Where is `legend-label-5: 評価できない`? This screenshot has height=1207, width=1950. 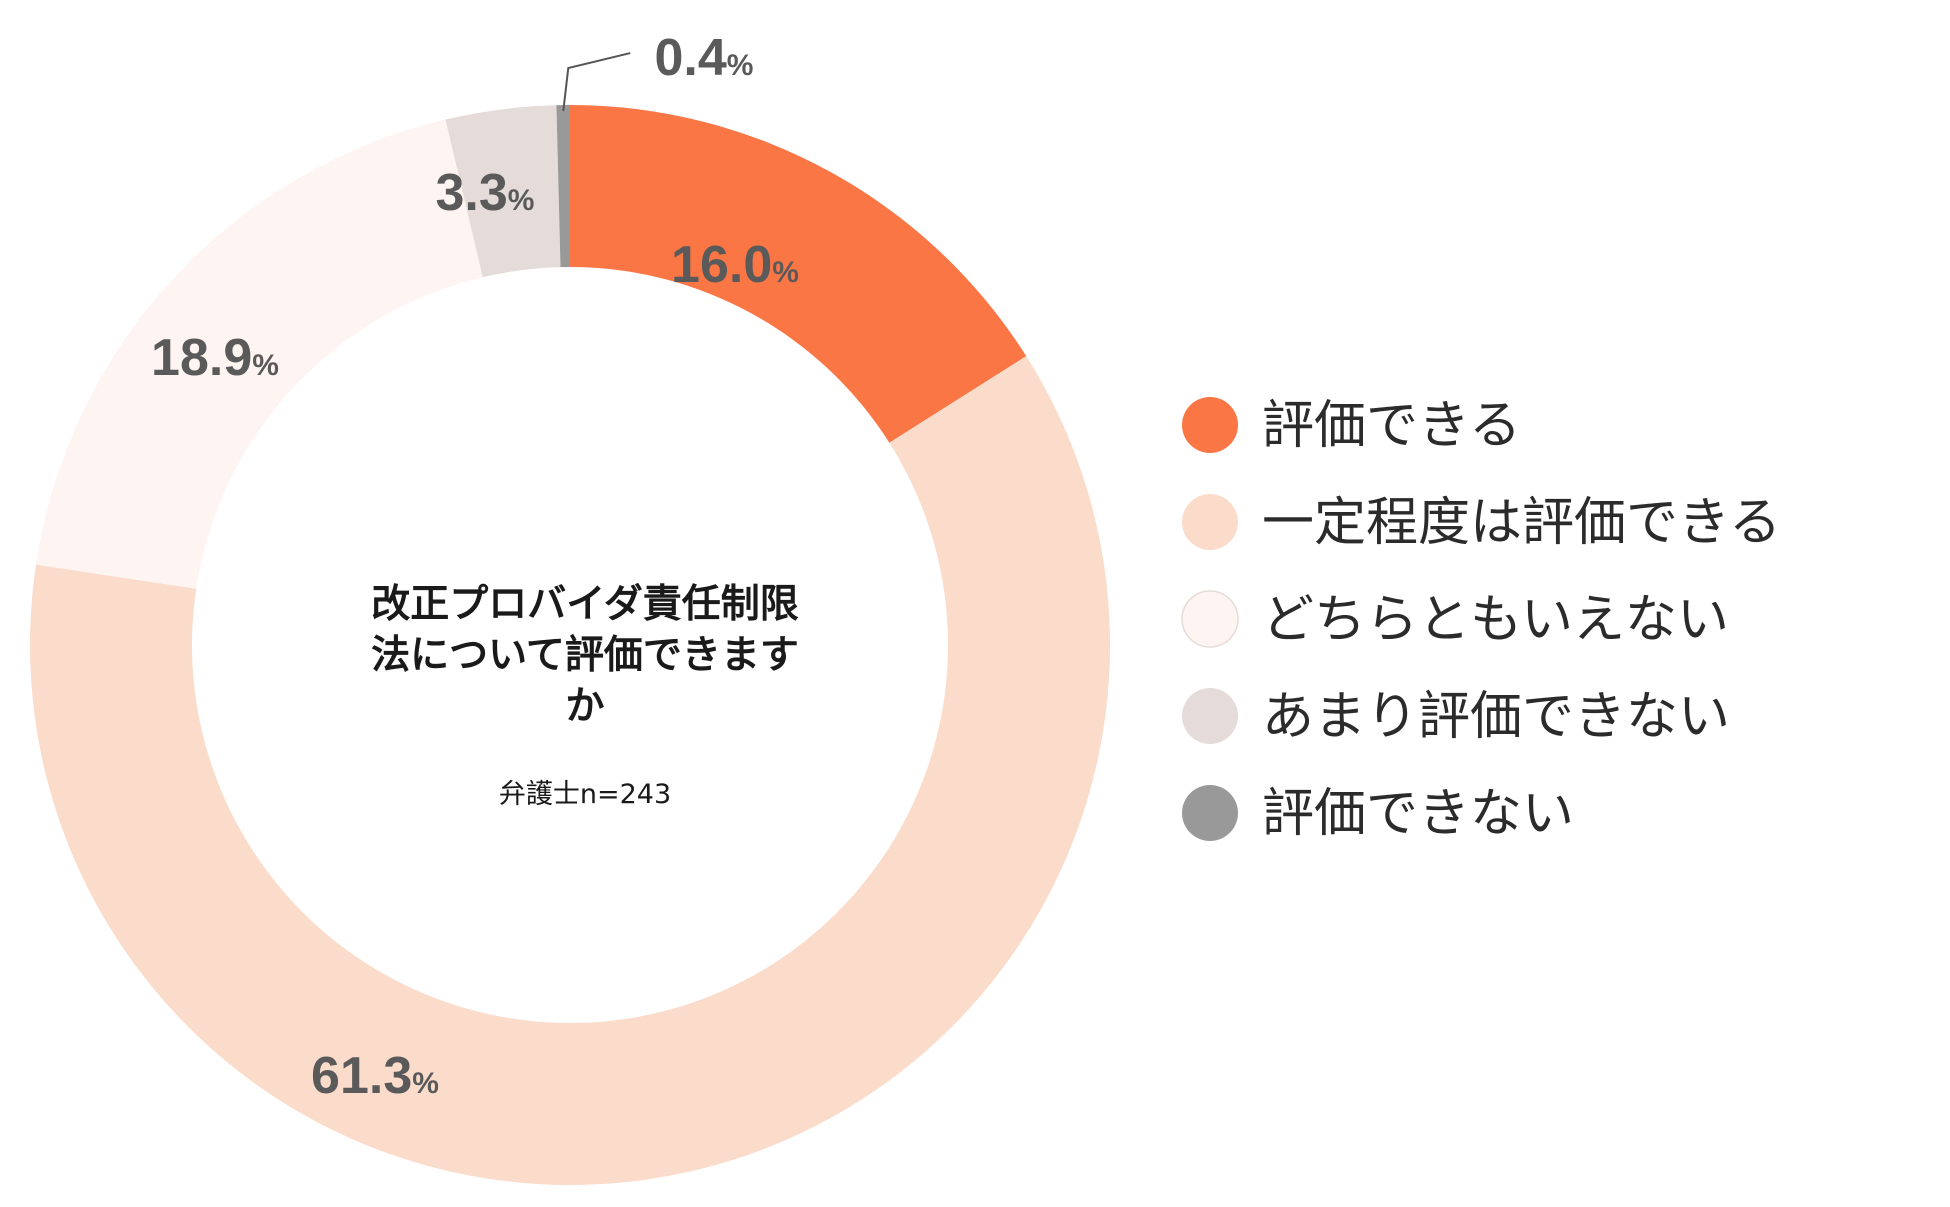 legend-label-5: 評価できない is located at coordinates (1418, 814).